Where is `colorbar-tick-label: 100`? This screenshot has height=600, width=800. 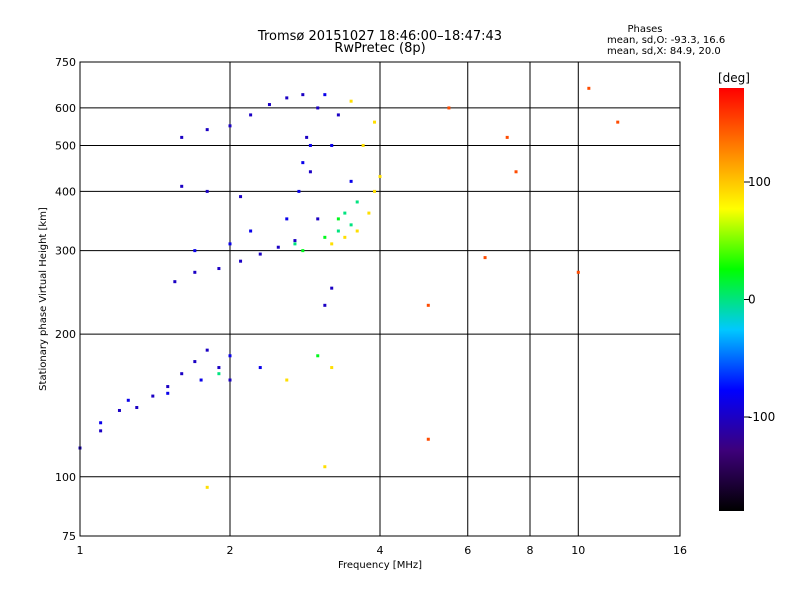
colorbar-tick-label: 100 is located at coordinates (759, 182).